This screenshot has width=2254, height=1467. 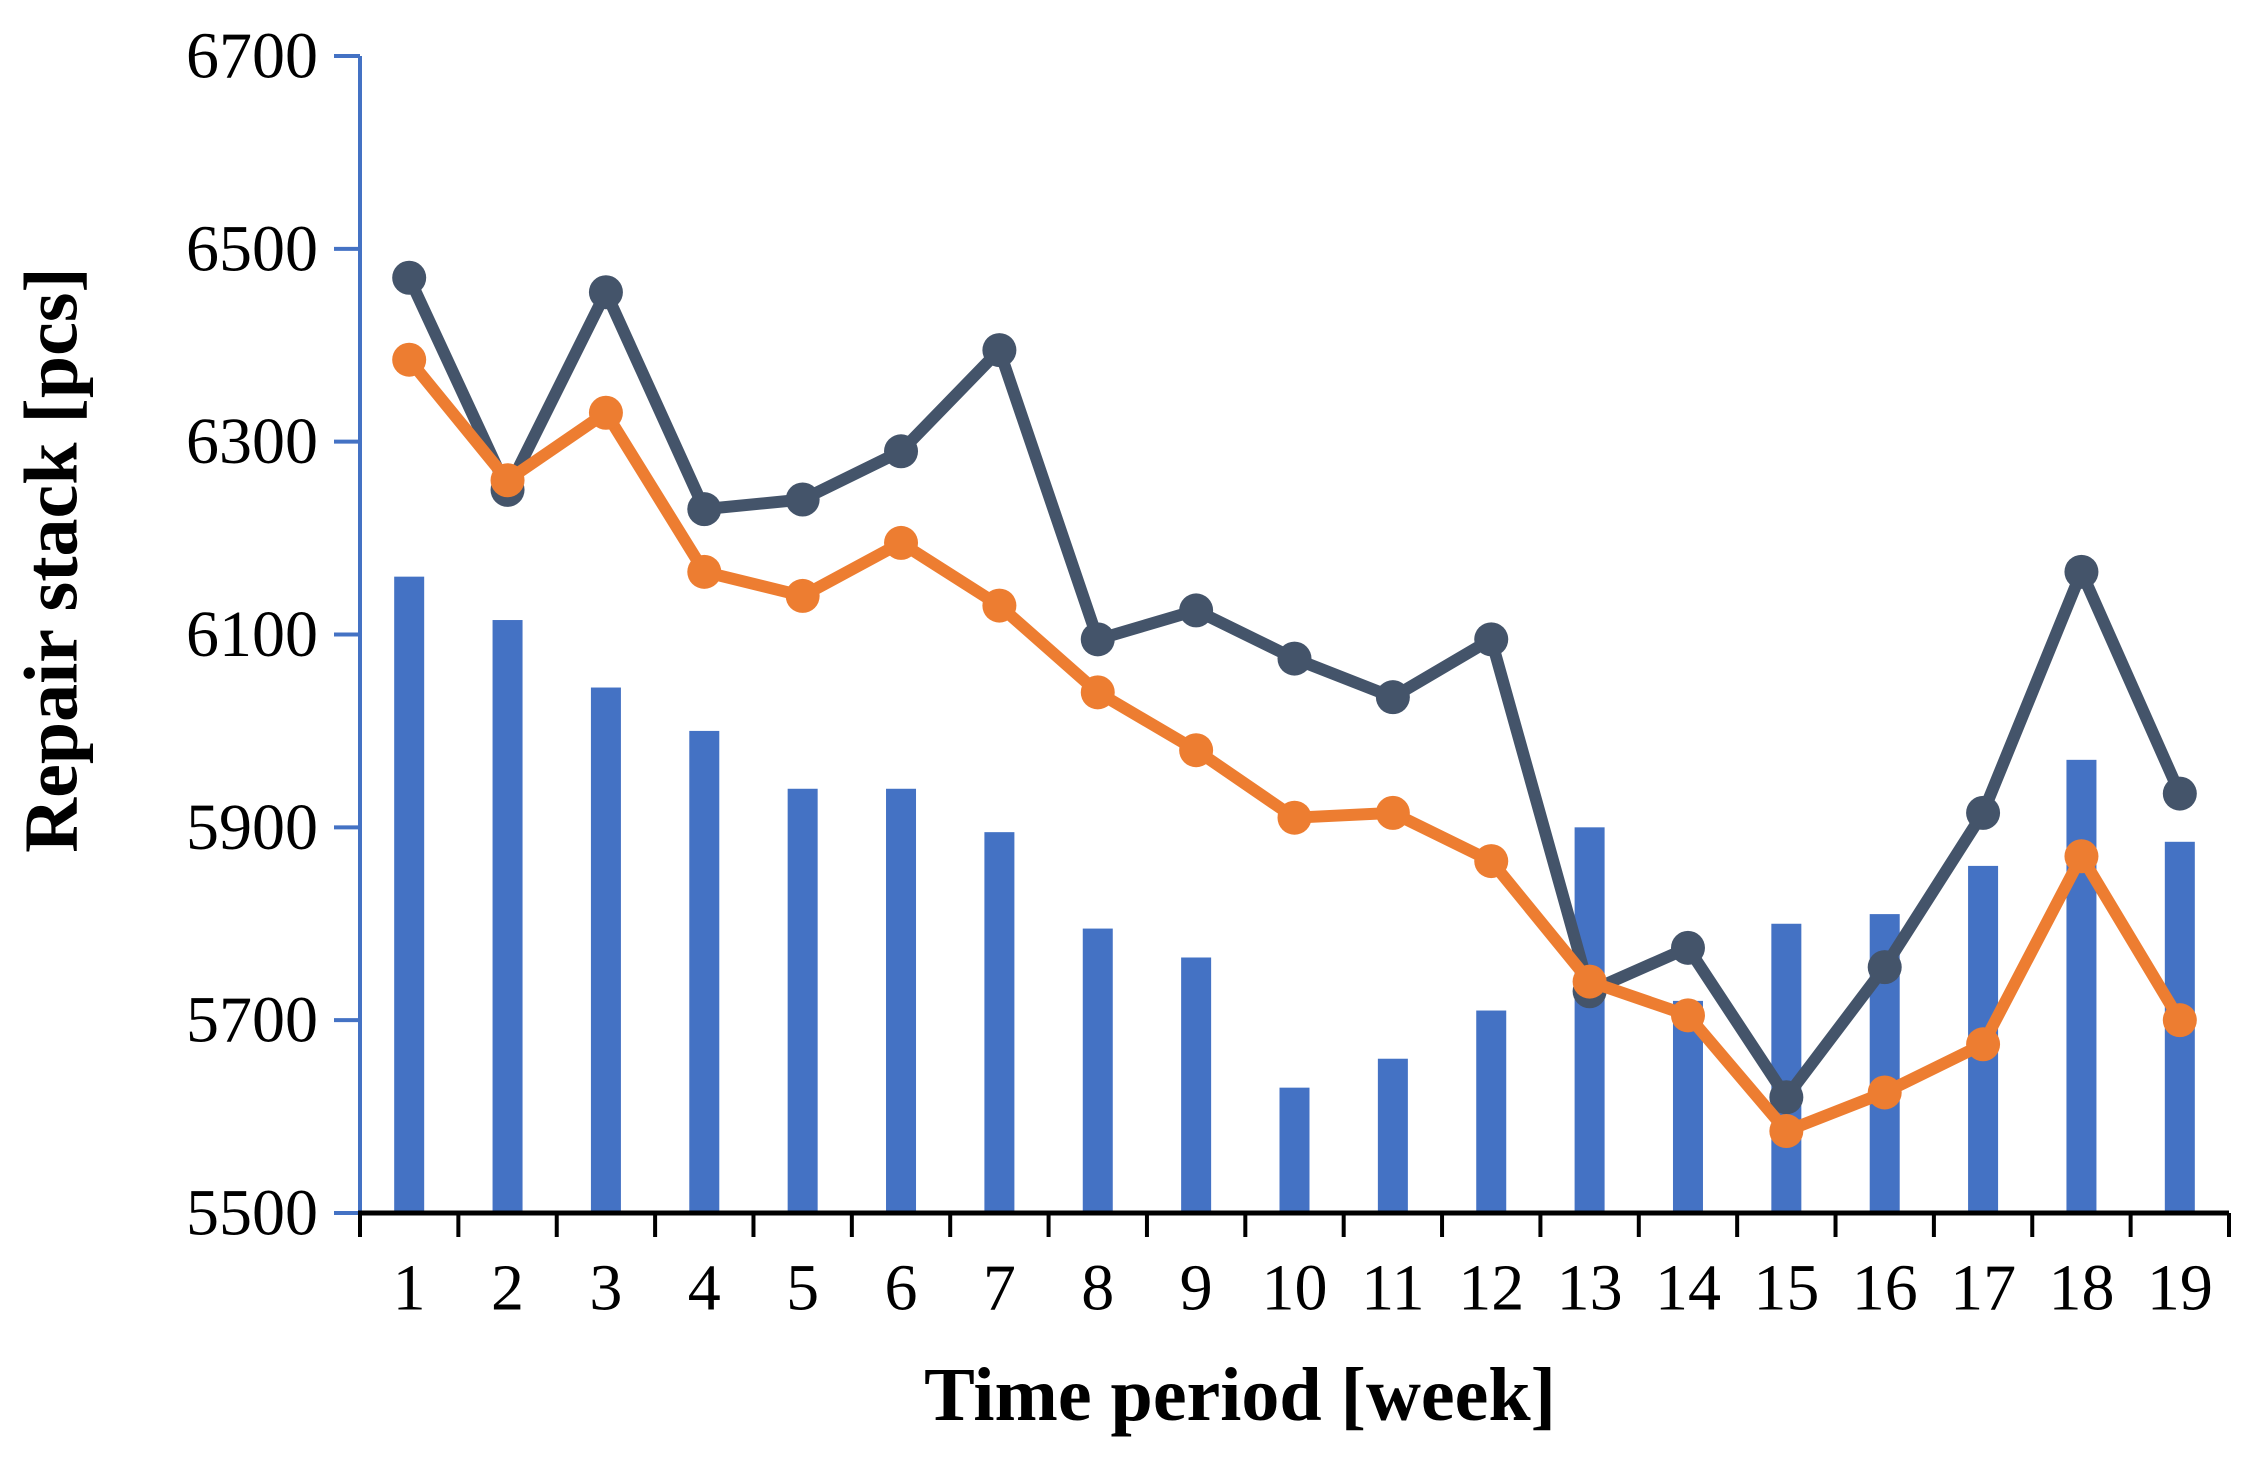 What do you see at coordinates (704, 1288) in the screenshot?
I see `x-tick-label: 4` at bounding box center [704, 1288].